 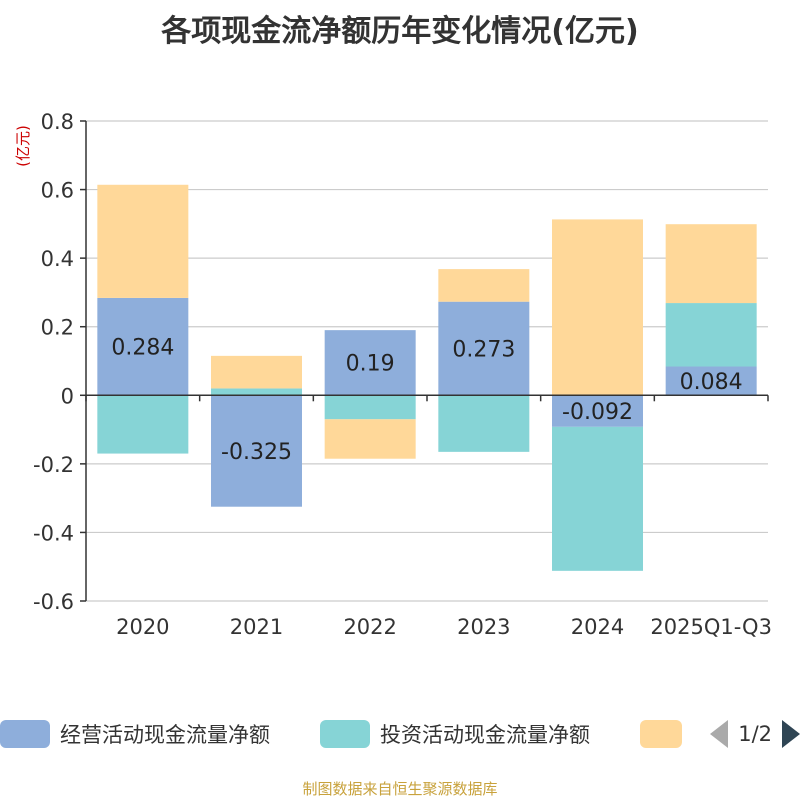 I want to click on bar-series1-2020, so click(x=143, y=424).